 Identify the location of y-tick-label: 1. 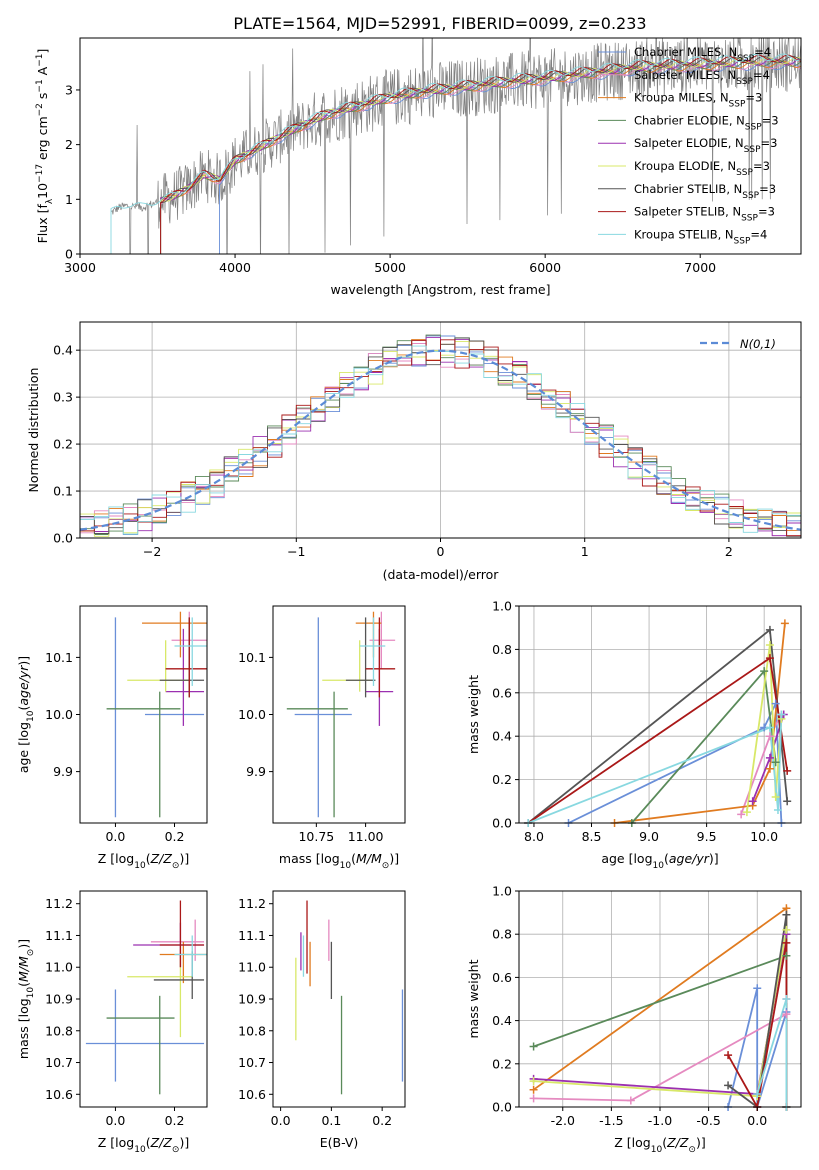
(69, 199).